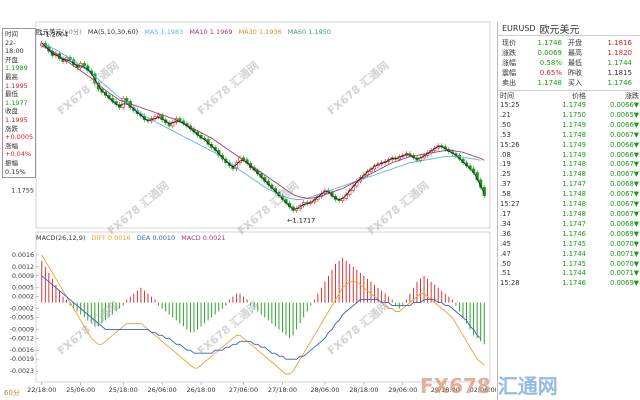 This screenshot has width=640, height=400. What do you see at coordinates (510, 204) in the screenshot?
I see `tick-time: 15:27` at bounding box center [510, 204].